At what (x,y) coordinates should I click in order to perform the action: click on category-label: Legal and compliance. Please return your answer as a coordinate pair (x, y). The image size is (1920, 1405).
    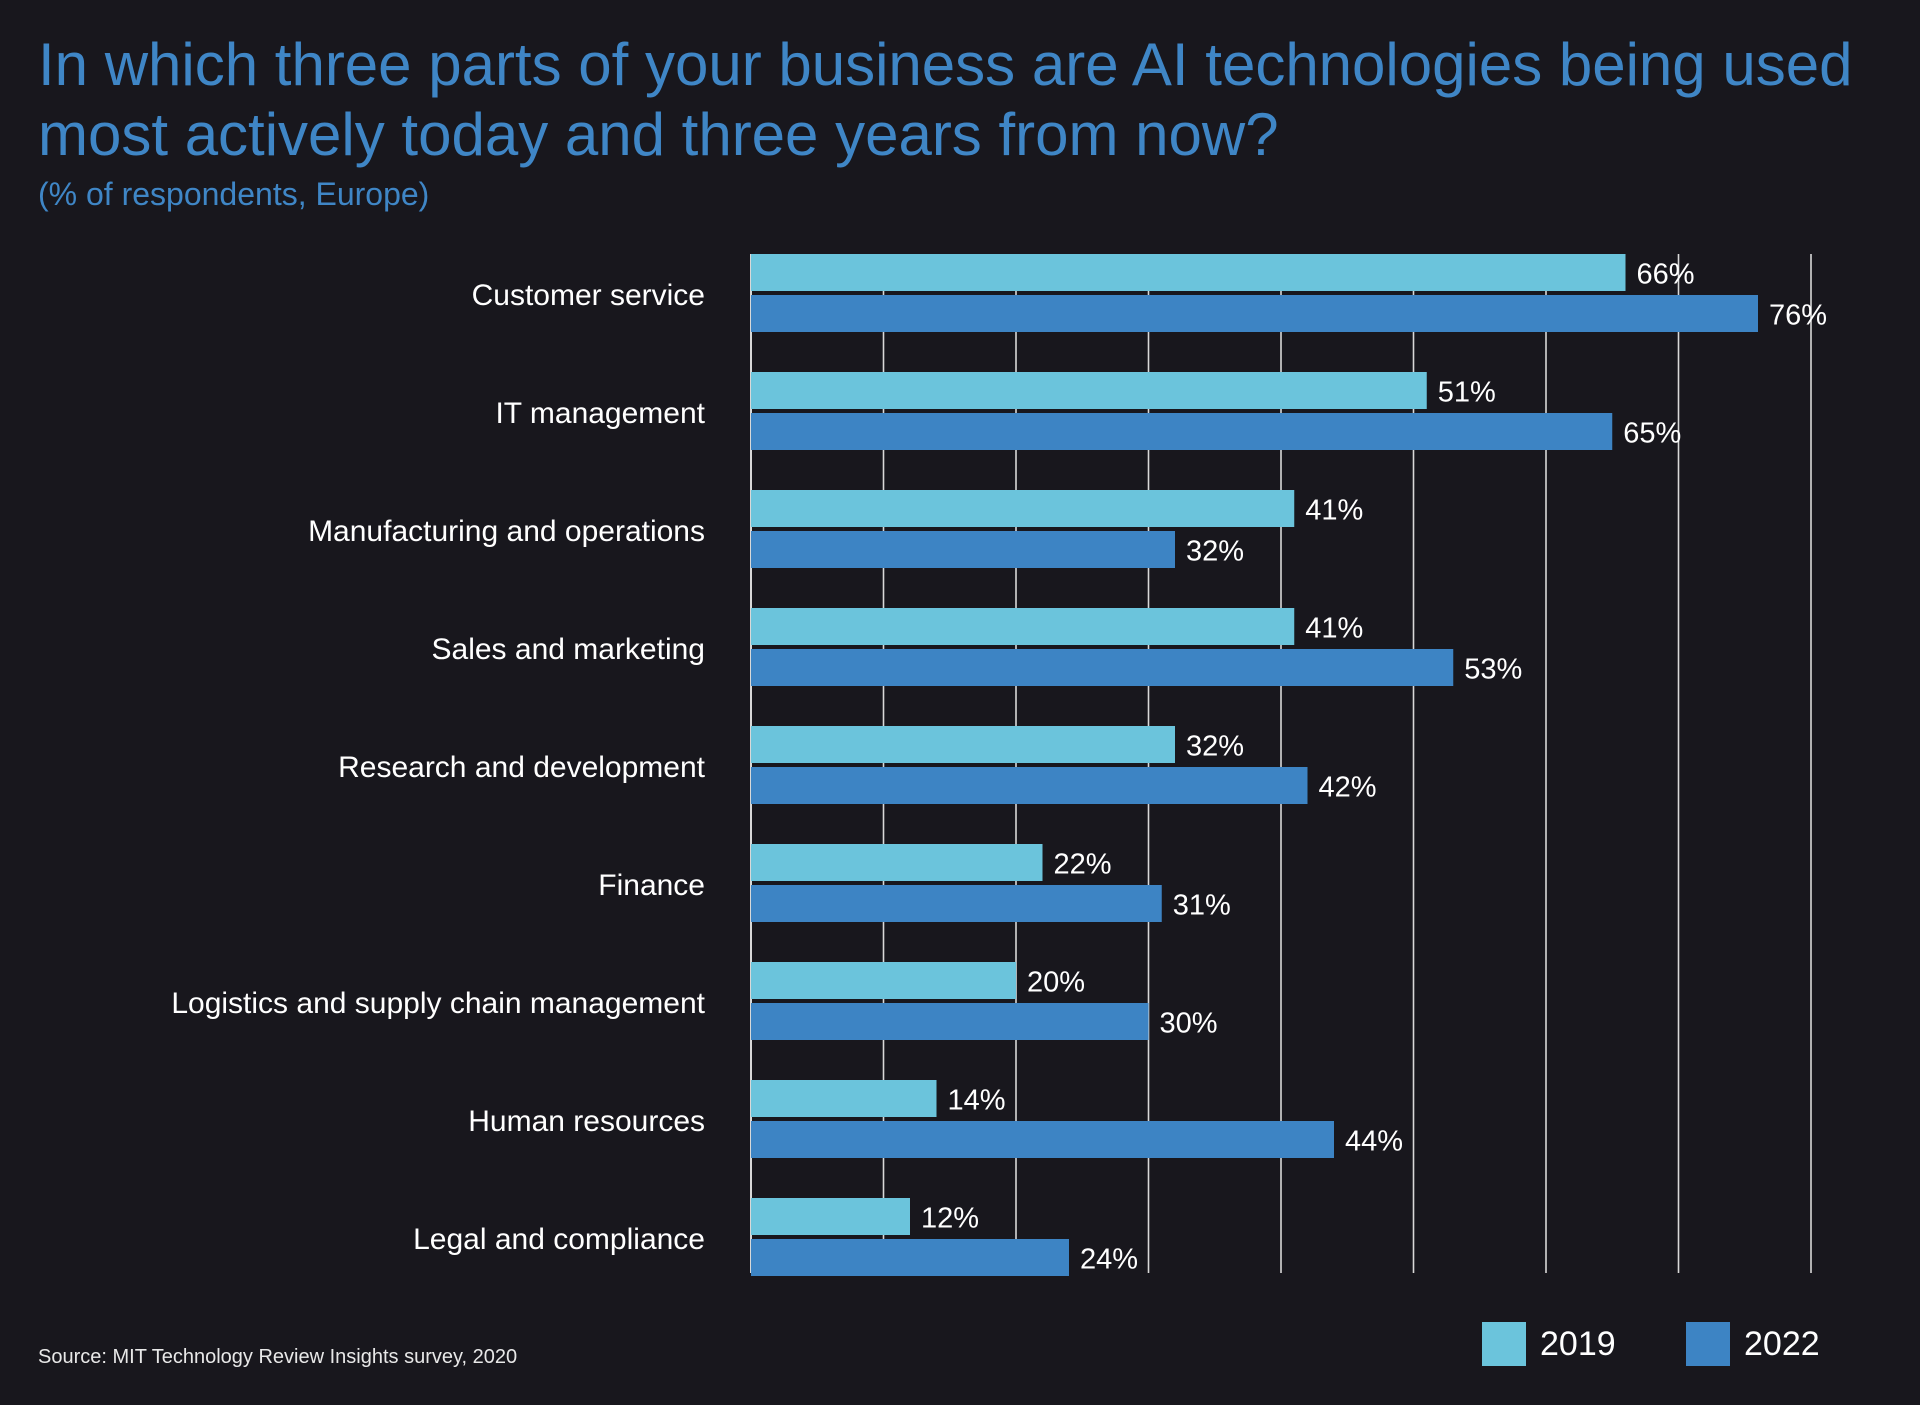
    Looking at the image, I should click on (559, 1239).